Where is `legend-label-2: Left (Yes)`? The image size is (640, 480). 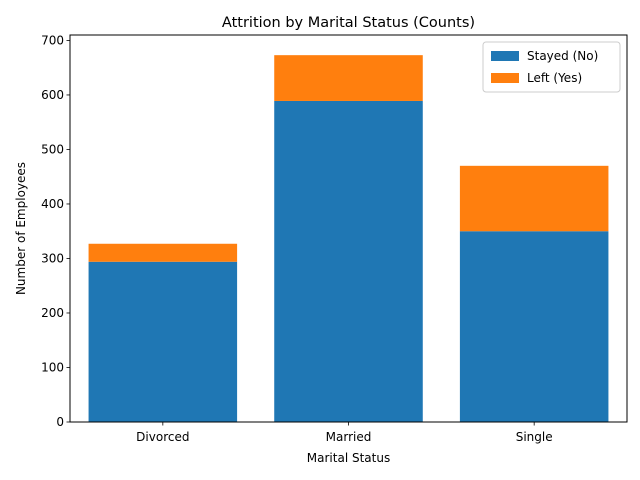
legend-label-2: Left (Yes) is located at coordinates (554, 78).